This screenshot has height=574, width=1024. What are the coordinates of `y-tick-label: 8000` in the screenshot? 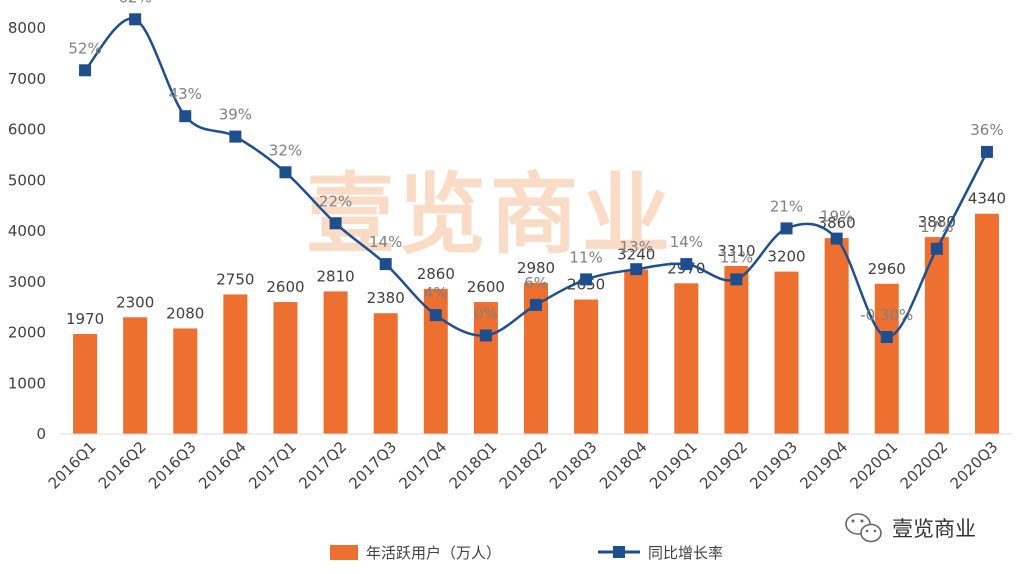 It's located at (27, 28).